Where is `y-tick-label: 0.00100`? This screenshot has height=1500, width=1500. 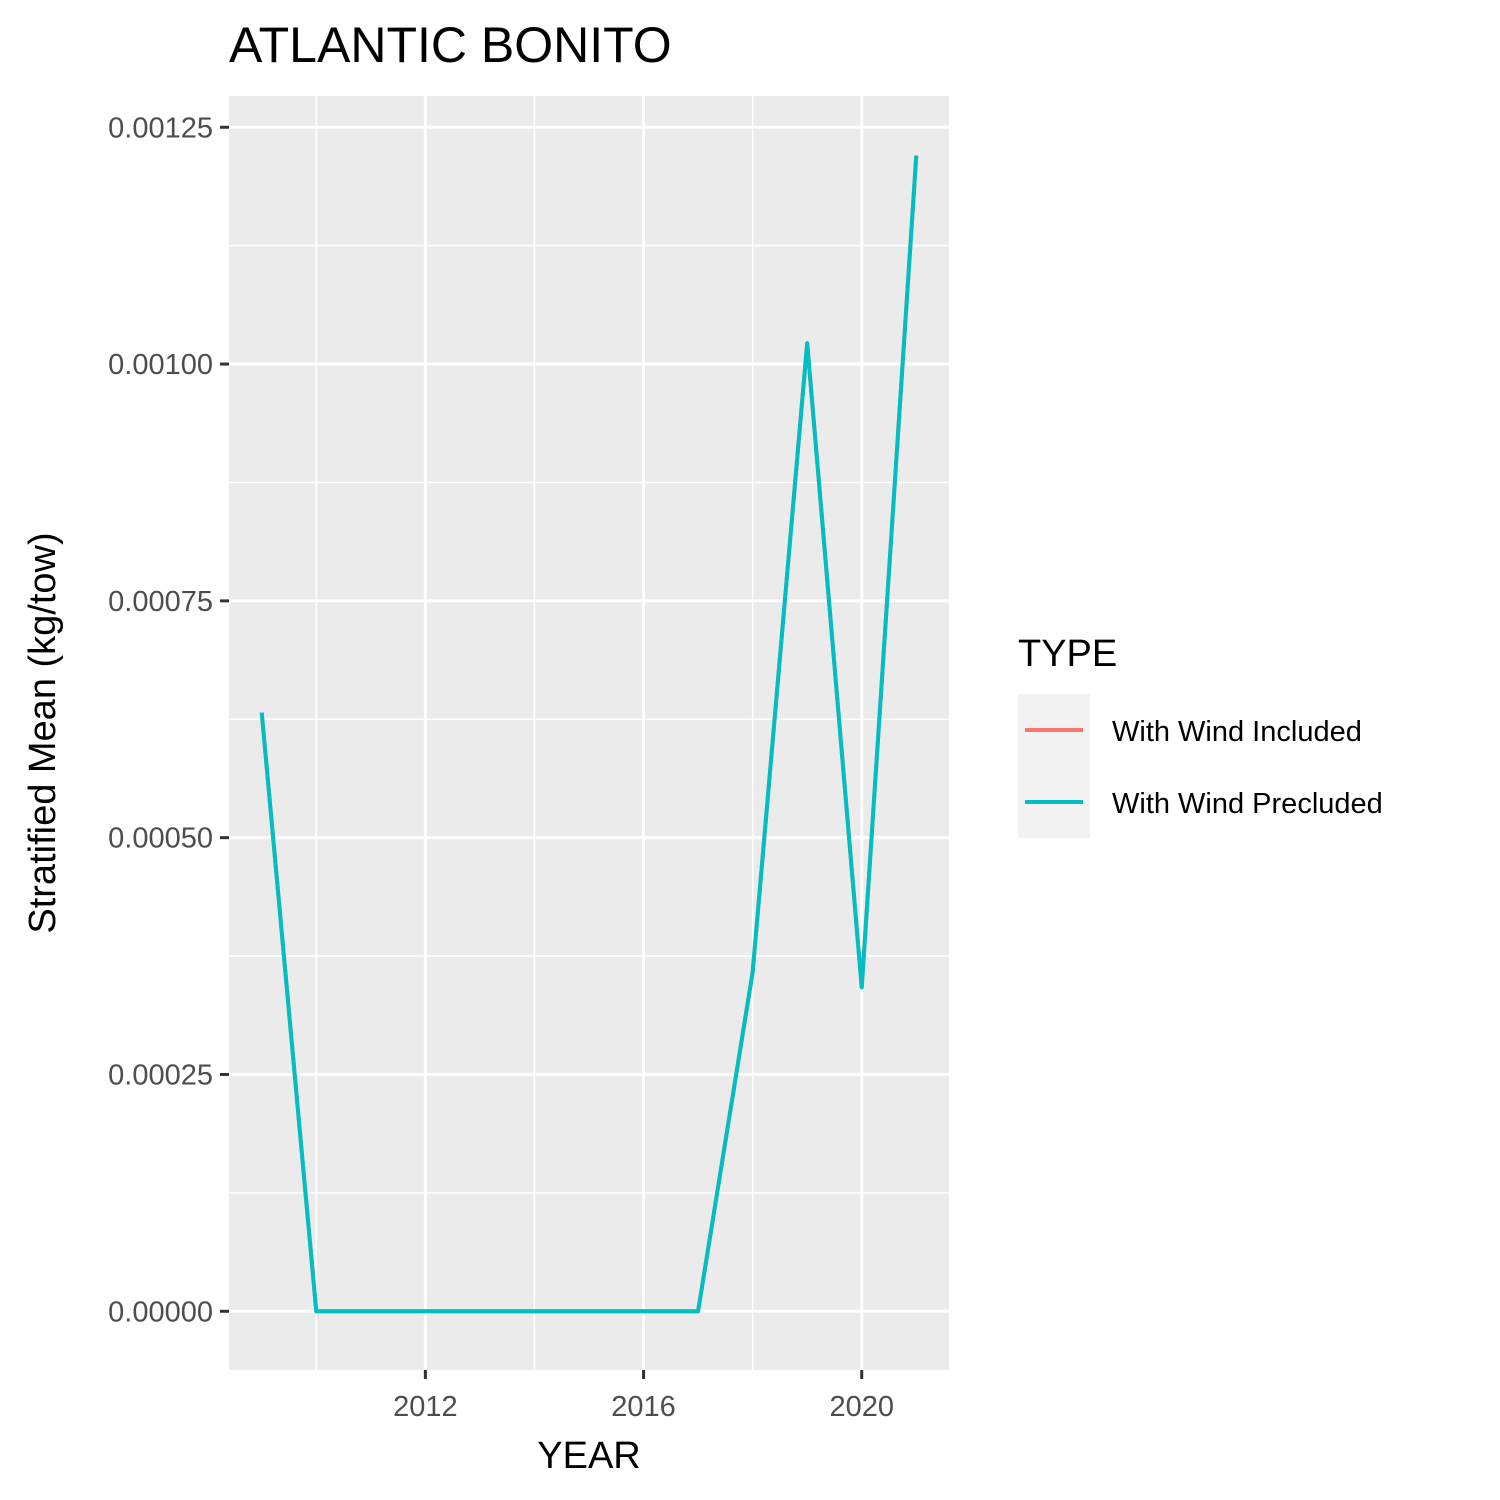 y-tick-label: 0.00100 is located at coordinates (160, 365).